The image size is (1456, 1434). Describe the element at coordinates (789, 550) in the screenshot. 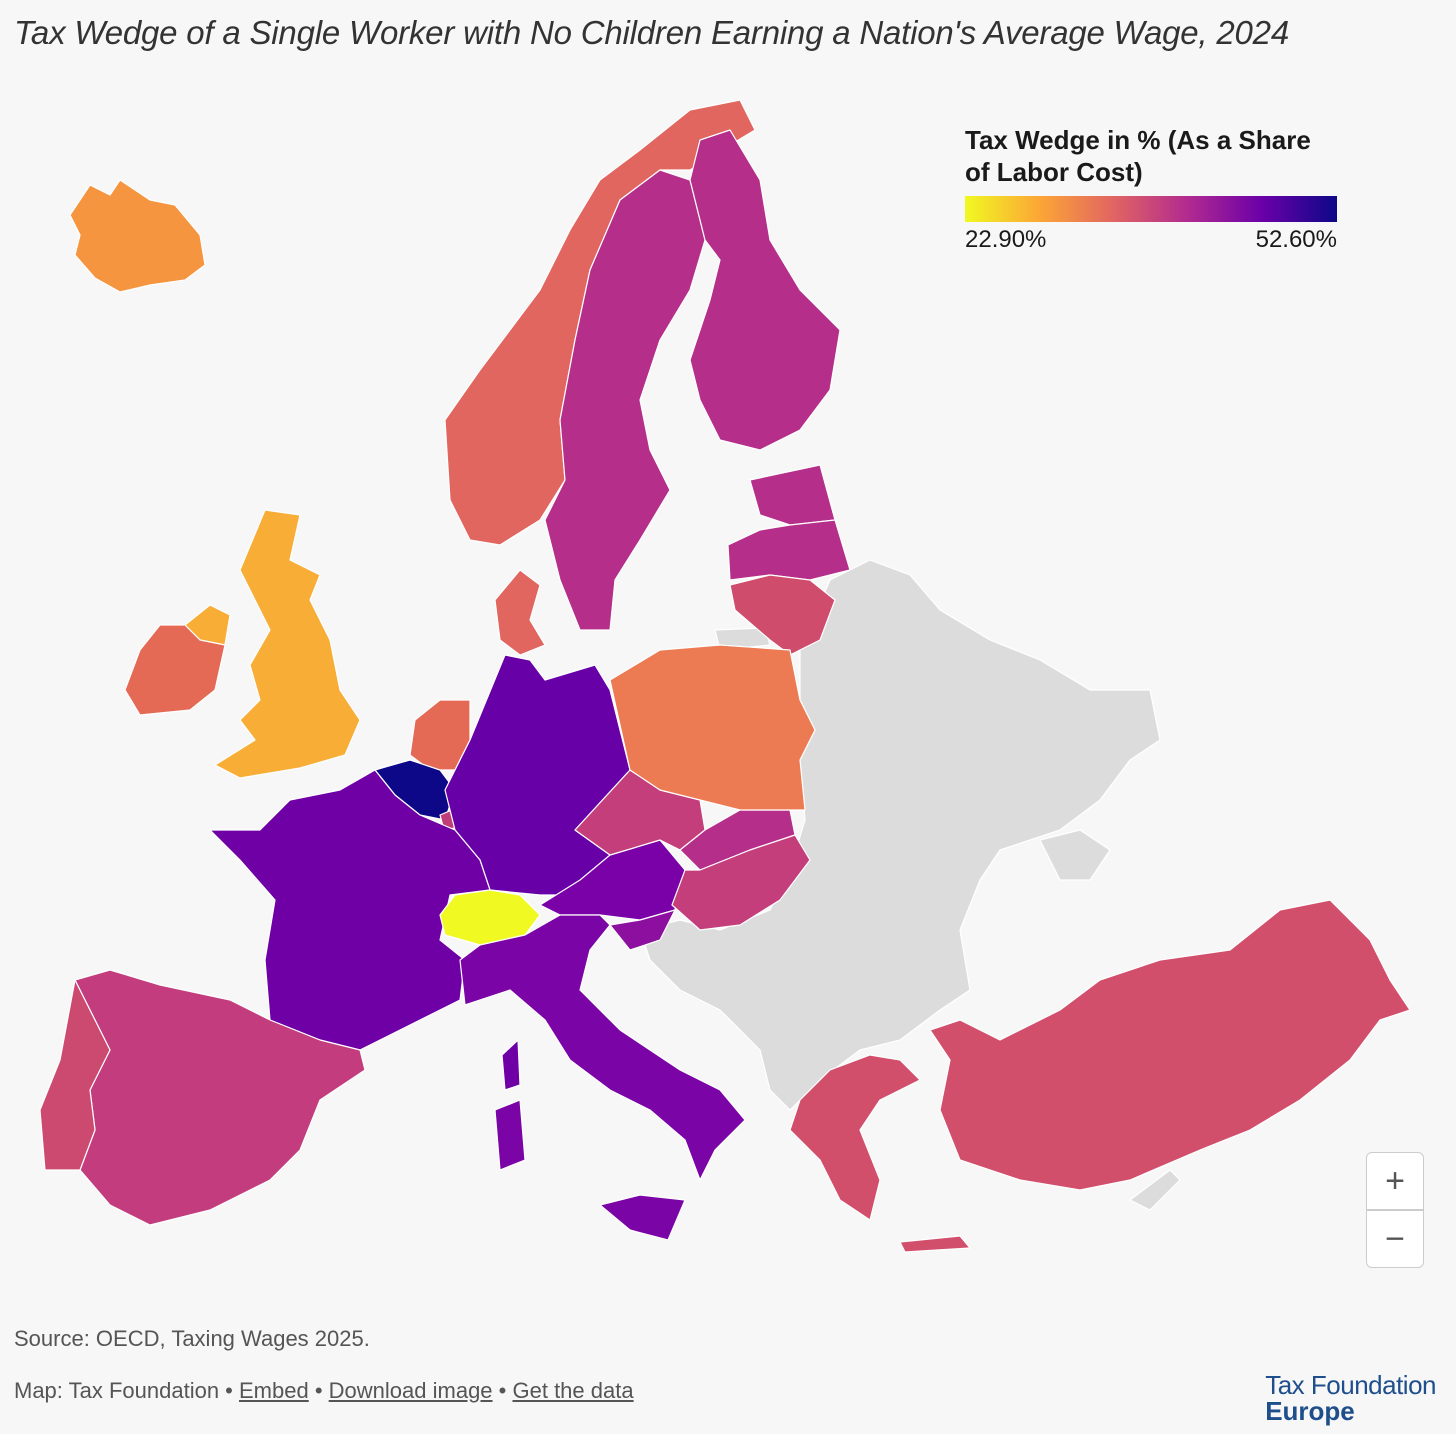

I see `country-latvia` at that location.